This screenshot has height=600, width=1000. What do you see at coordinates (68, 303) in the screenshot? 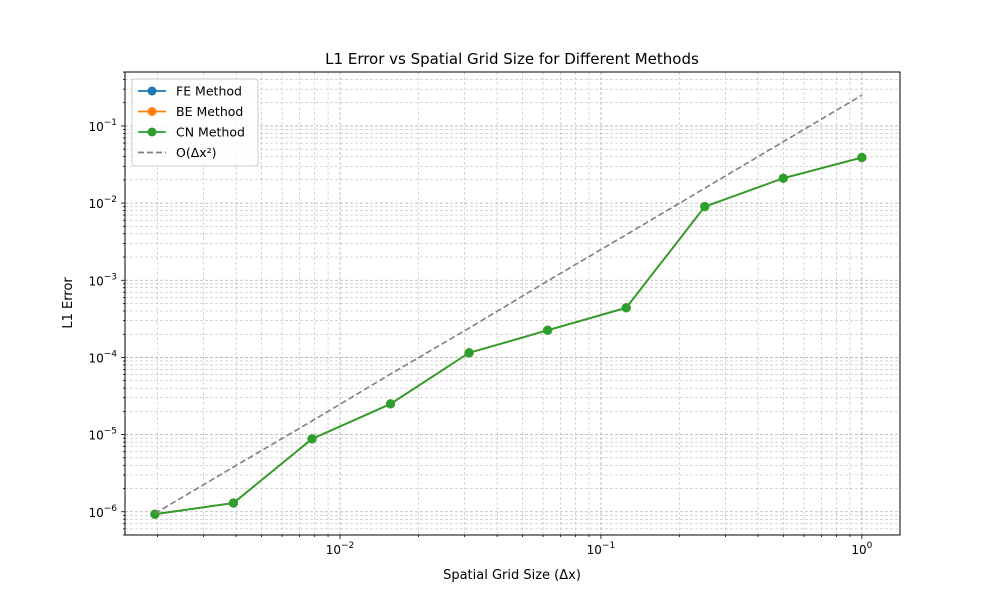
I see `y-axis-label: L1 Error` at bounding box center [68, 303].